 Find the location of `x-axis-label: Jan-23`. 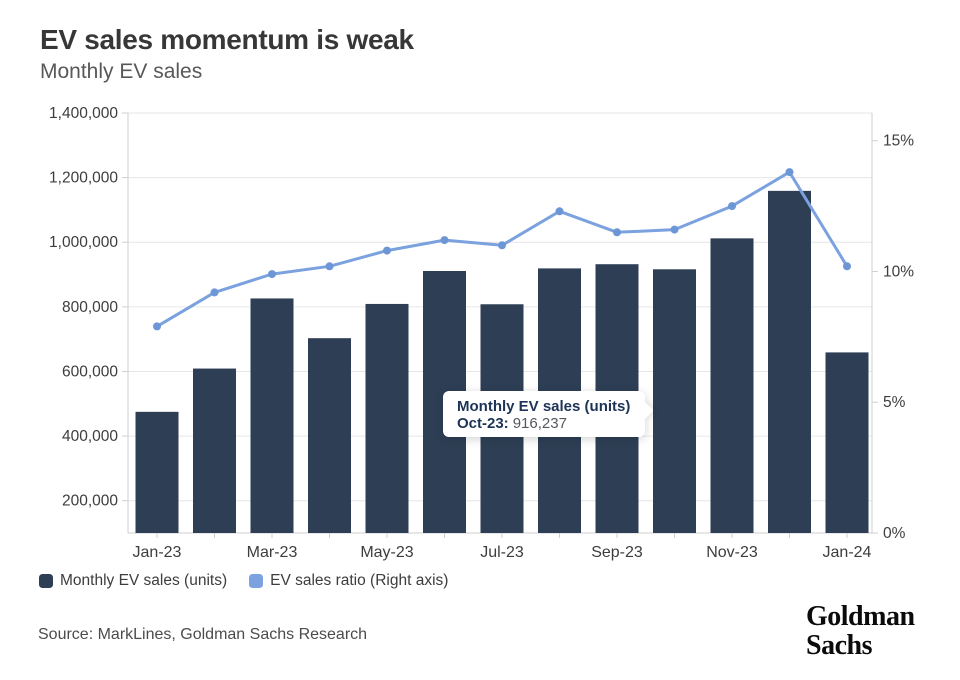

x-axis-label: Jan-23 is located at coordinates (157, 552).